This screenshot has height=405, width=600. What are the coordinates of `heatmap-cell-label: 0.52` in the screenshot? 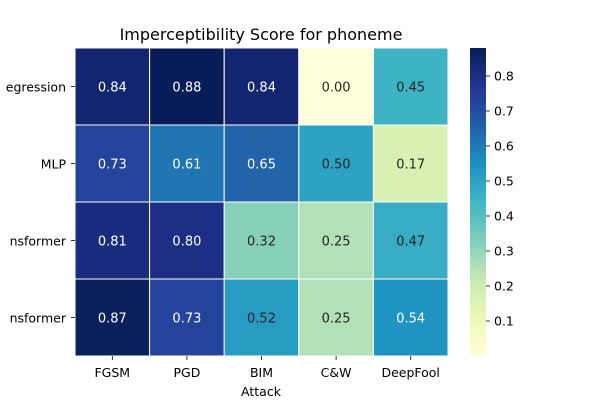 It's located at (261, 319).